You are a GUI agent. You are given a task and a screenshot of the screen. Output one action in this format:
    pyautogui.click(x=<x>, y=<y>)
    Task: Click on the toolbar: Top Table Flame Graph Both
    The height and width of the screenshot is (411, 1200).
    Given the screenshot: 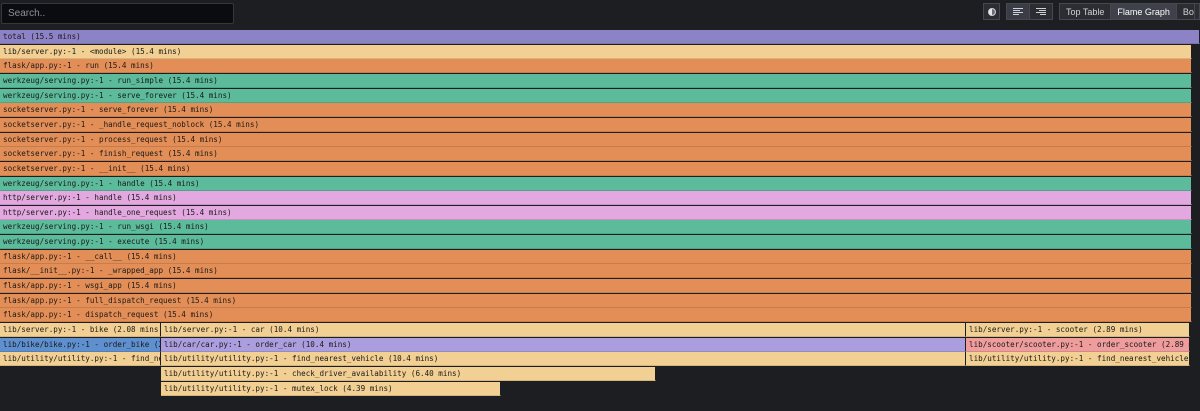 What is the action you would take?
    pyautogui.click(x=600, y=15)
    